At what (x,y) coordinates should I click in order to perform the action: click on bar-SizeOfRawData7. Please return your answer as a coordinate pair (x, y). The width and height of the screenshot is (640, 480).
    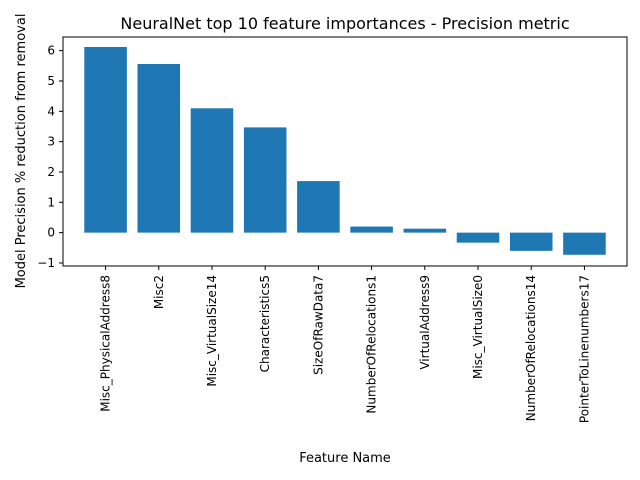
    Looking at the image, I should click on (318, 207).